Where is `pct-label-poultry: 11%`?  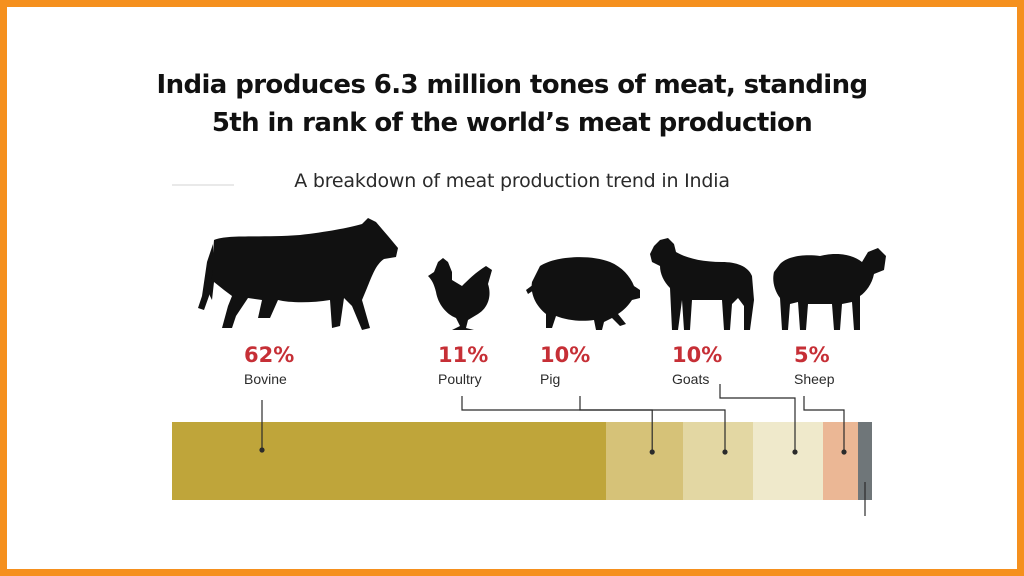 pct-label-poultry: 11% is located at coordinates (463, 355).